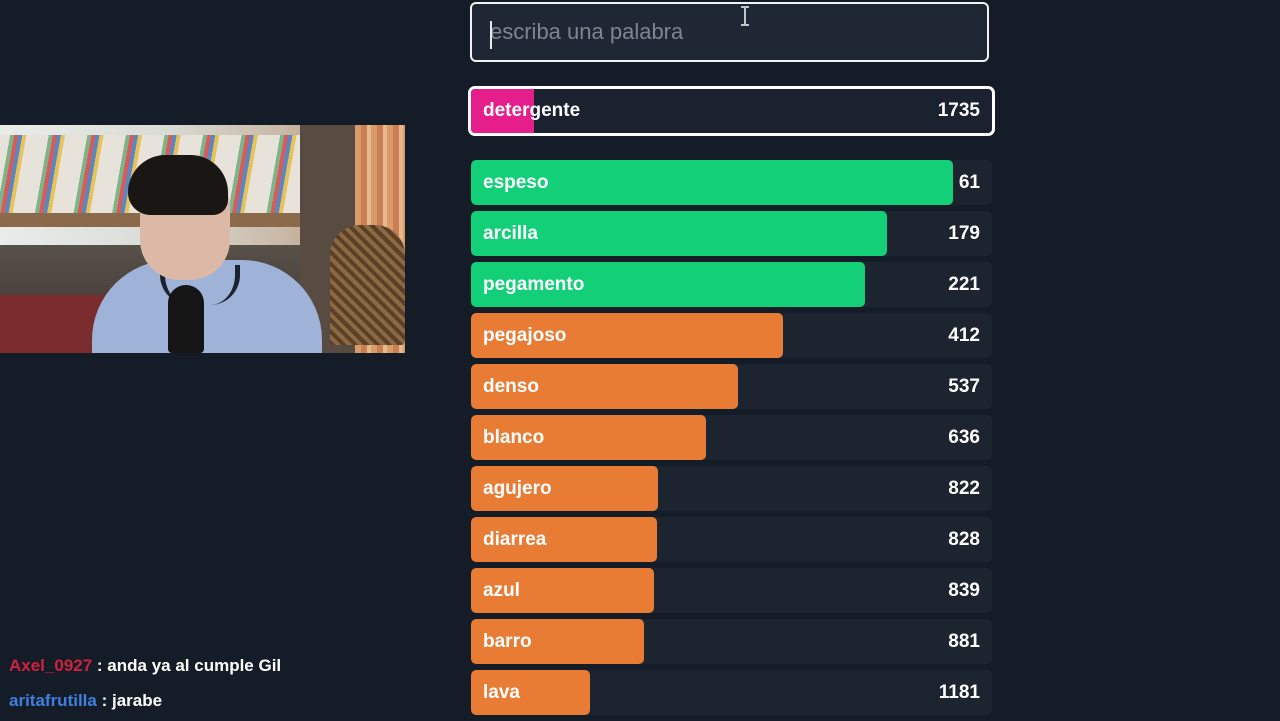  What do you see at coordinates (731, 539) in the screenshot?
I see `guess-row: diarrea 828` at bounding box center [731, 539].